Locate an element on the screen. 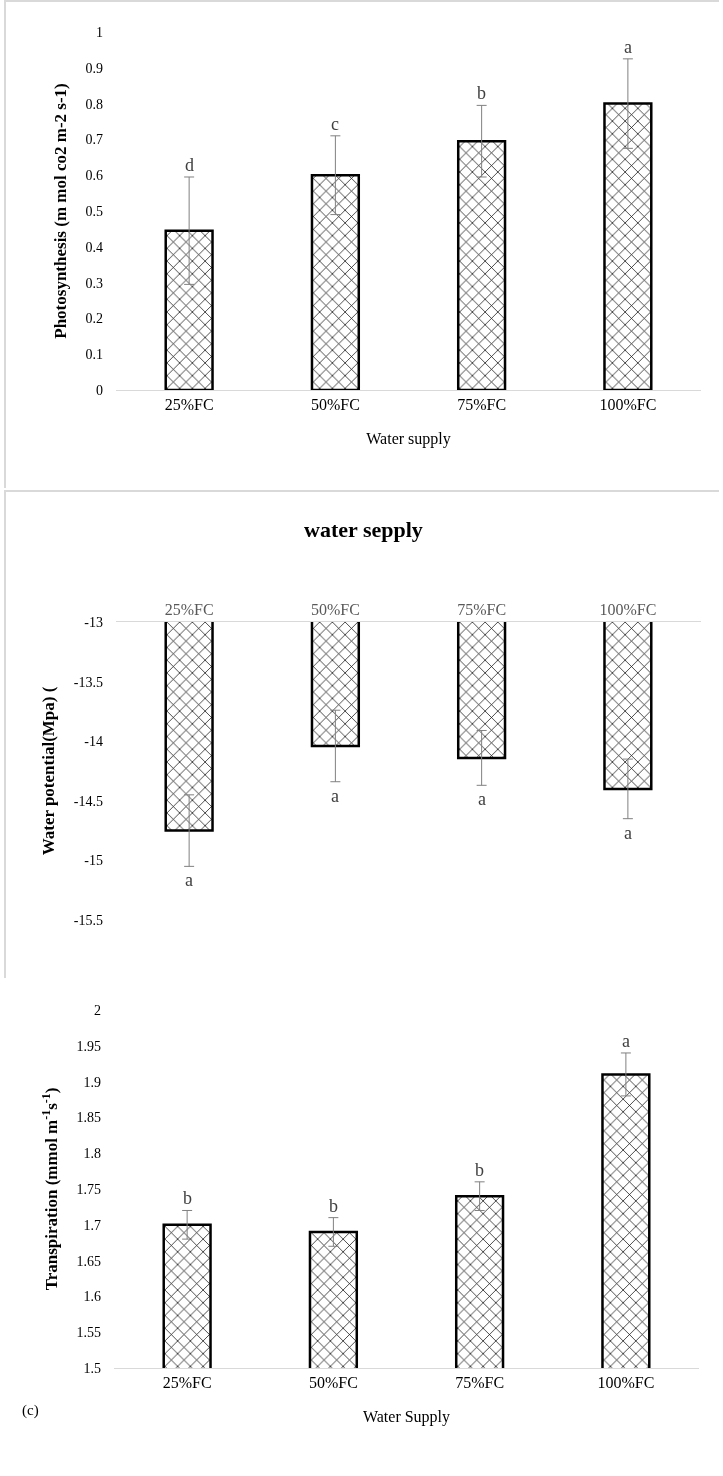 Image resolution: width=723 pixels, height=1476 pixels. y-tick-label: 0.6 is located at coordinates (94, 176).